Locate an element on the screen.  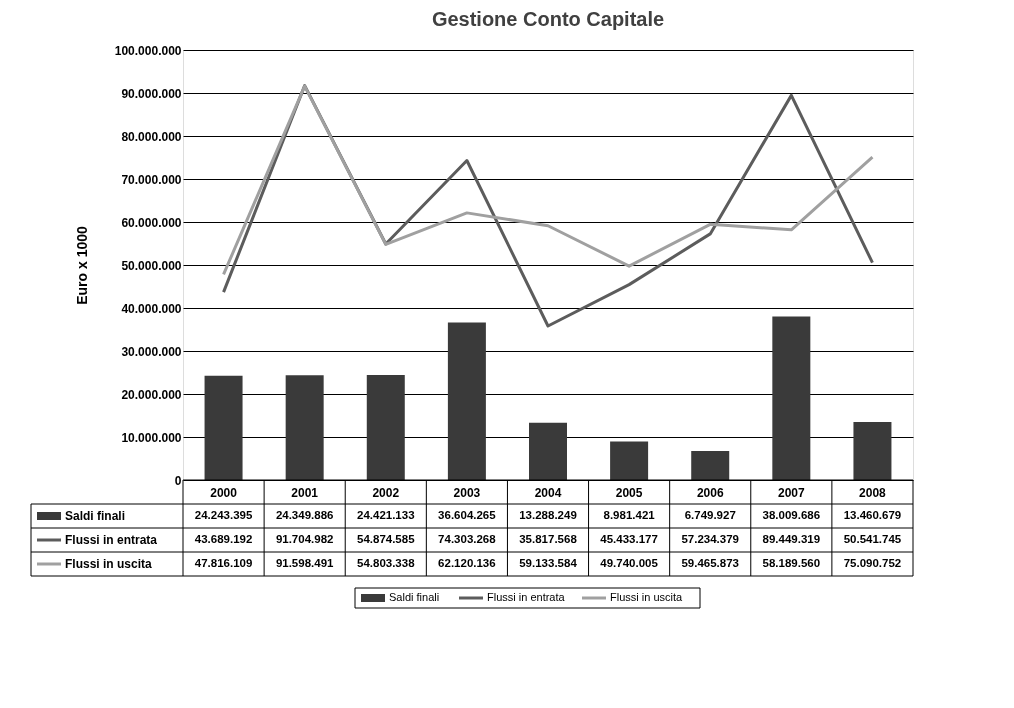
y-tick-label: 30.000.000 is located at coordinates (151, 351).